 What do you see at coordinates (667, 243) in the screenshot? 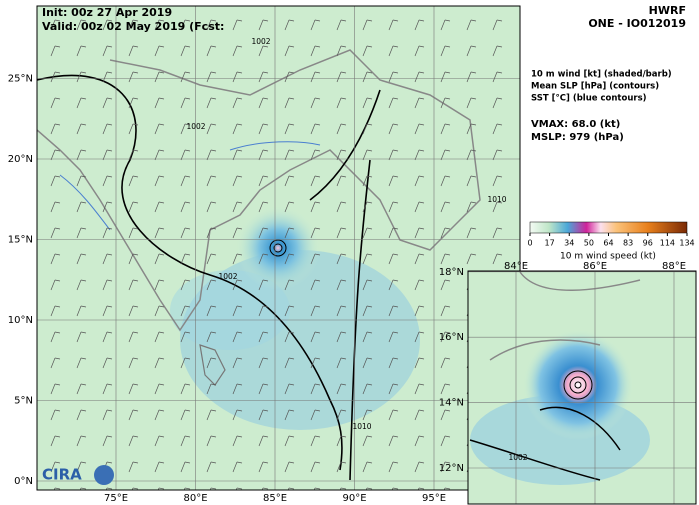
I see `colorbar-tick-label: 114` at bounding box center [667, 243].